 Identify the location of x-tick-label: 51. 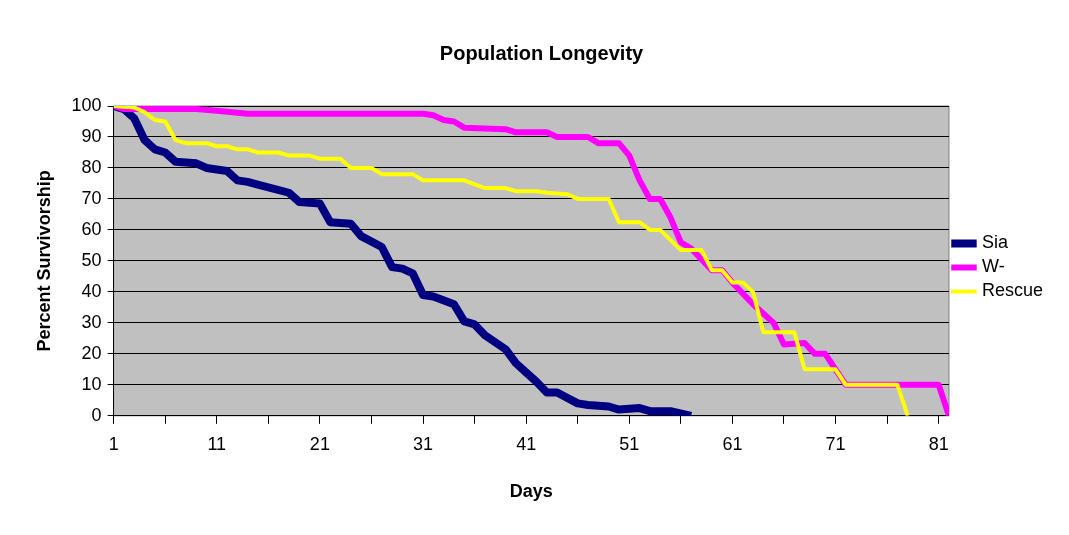
(629, 443).